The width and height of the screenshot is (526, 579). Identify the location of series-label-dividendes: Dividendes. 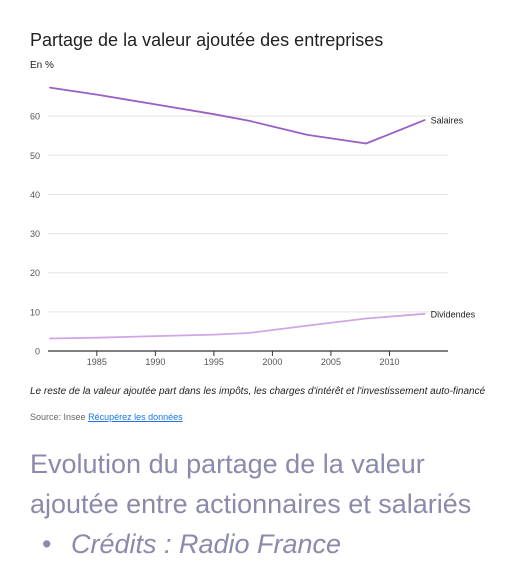
(453, 314).